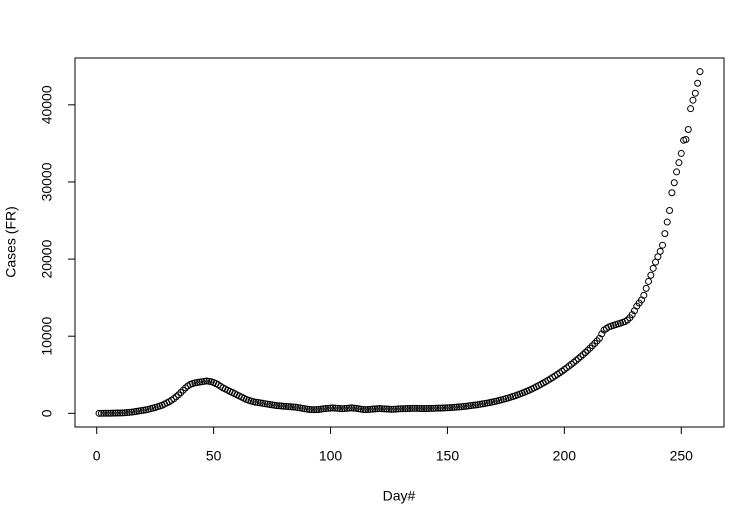 The width and height of the screenshot is (743, 519). I want to click on x-tick-label: 200, so click(565, 456).